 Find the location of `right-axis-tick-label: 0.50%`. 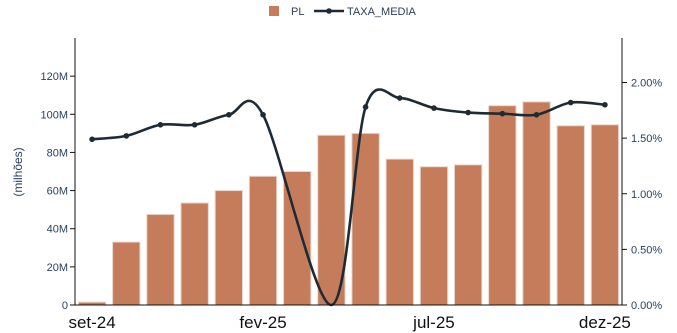

right-axis-tick-label: 0.50% is located at coordinates (646, 250).